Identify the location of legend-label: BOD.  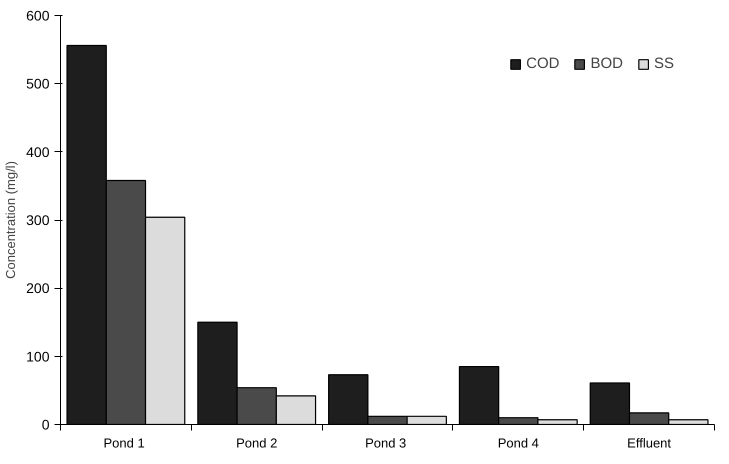
(606, 63).